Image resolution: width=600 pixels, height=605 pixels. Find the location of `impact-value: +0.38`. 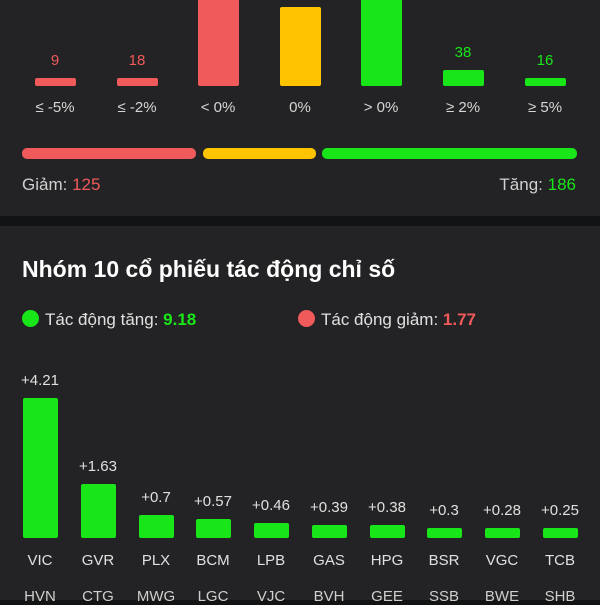

impact-value: +0.38 is located at coordinates (387, 507).